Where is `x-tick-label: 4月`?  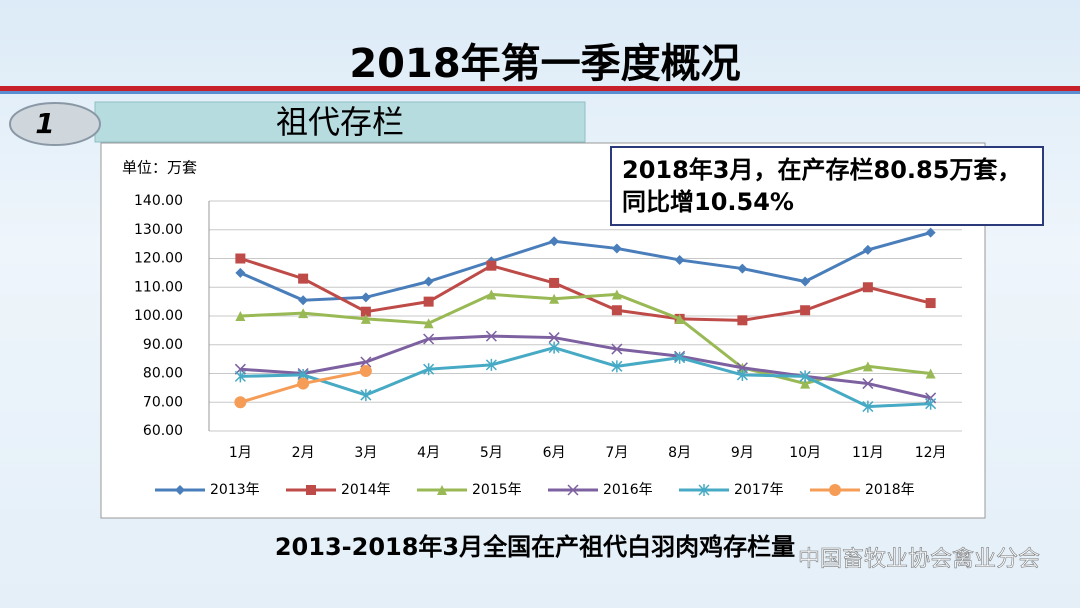 x-tick-label: 4月 is located at coordinates (428, 453).